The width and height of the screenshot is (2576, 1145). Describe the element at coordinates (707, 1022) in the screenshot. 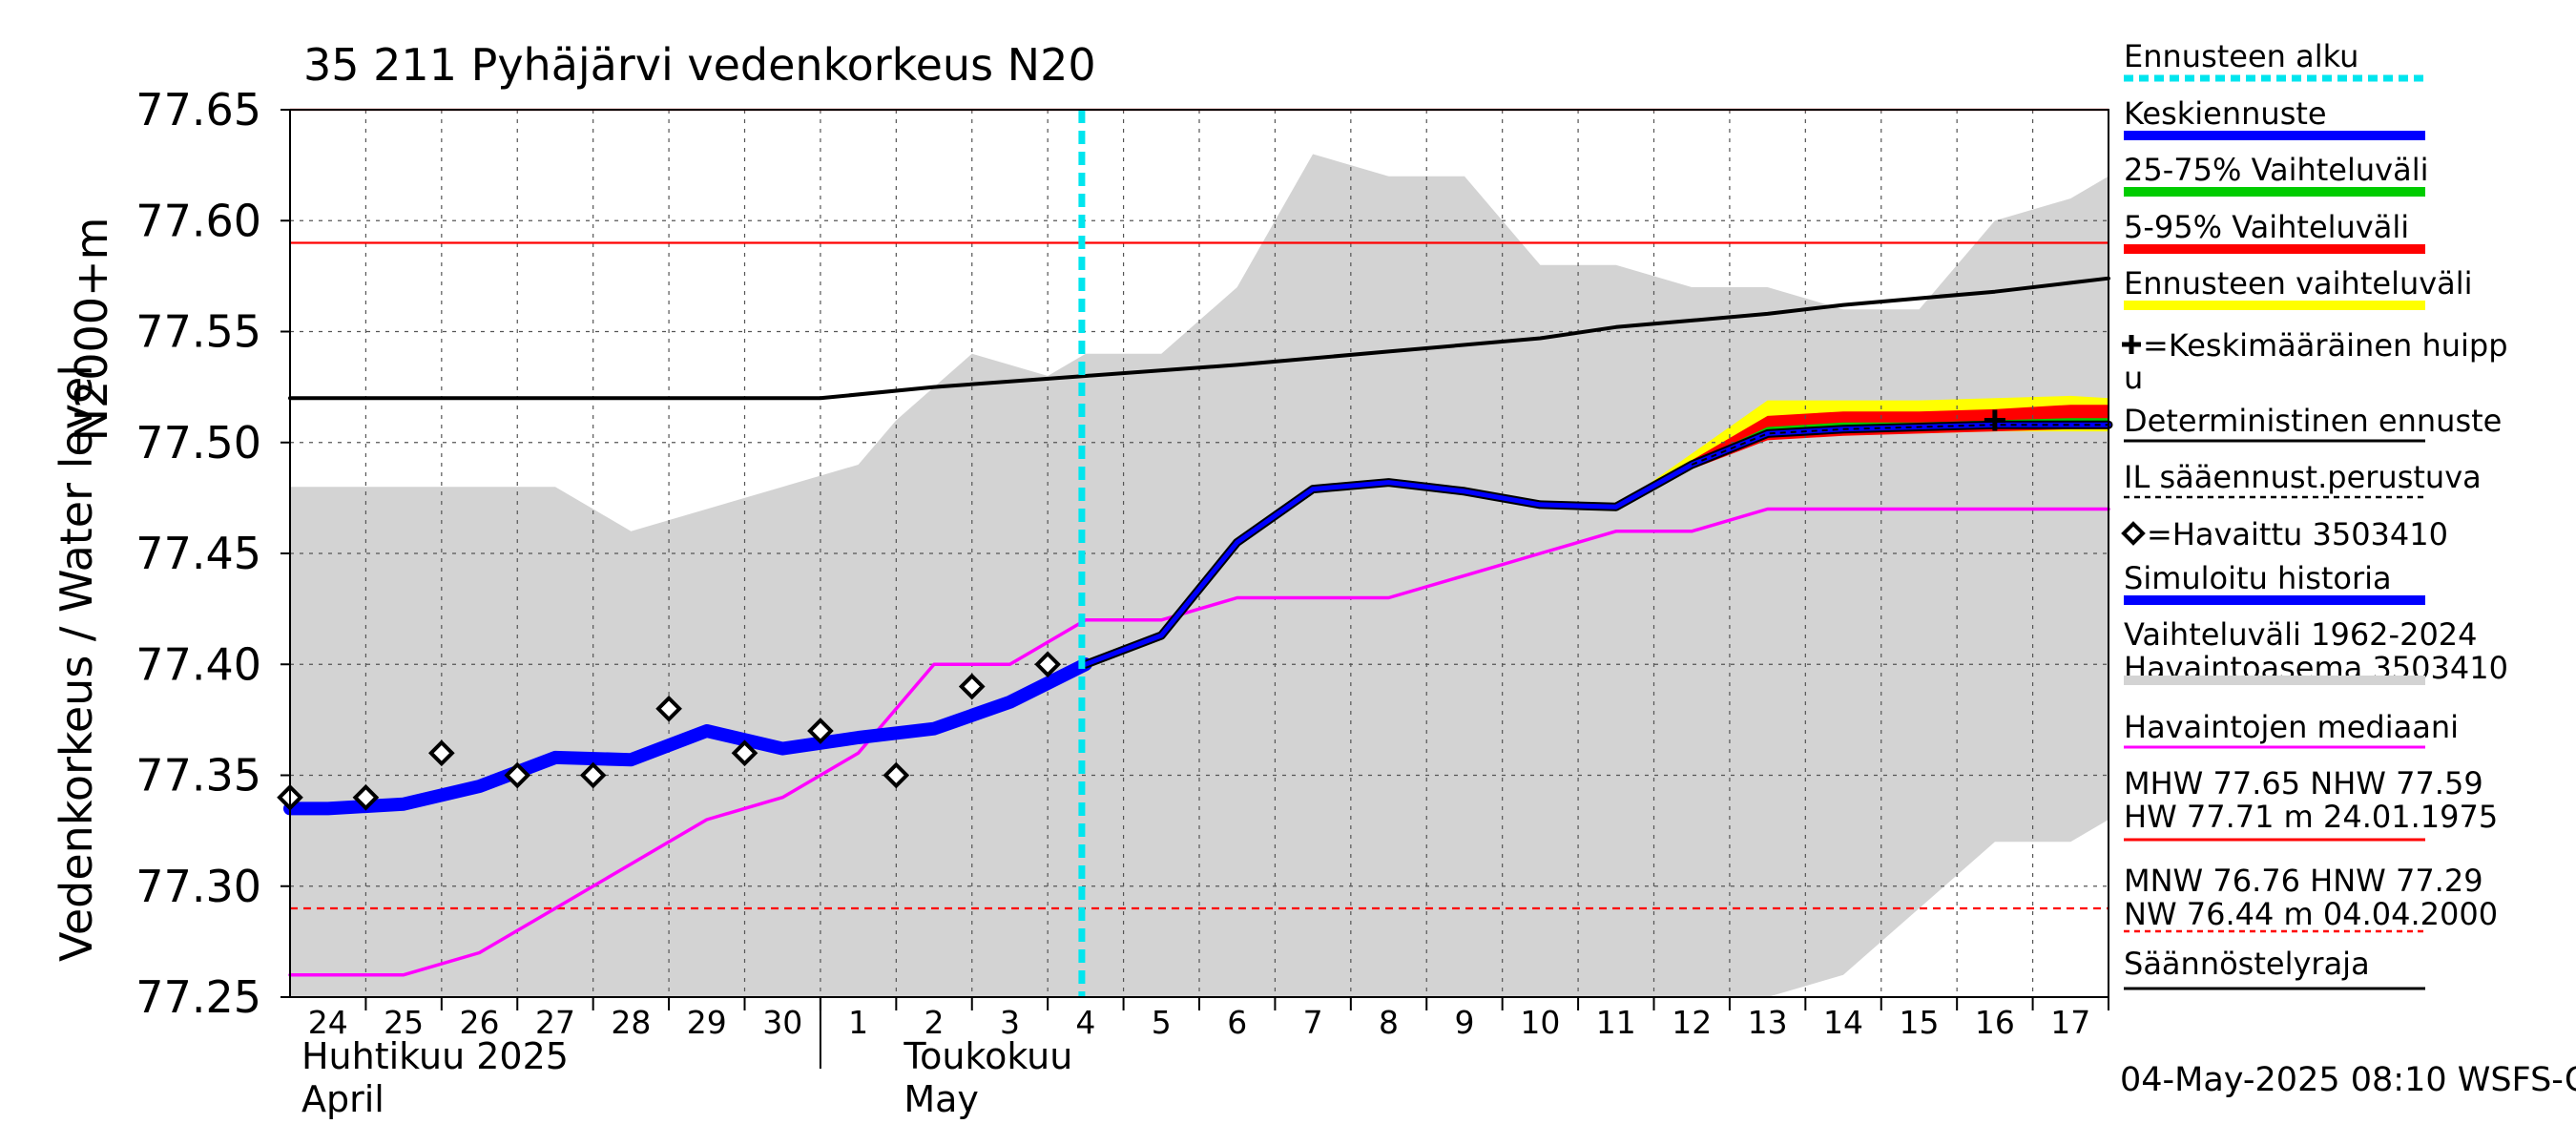

I see `x-tick-label: 29` at that location.